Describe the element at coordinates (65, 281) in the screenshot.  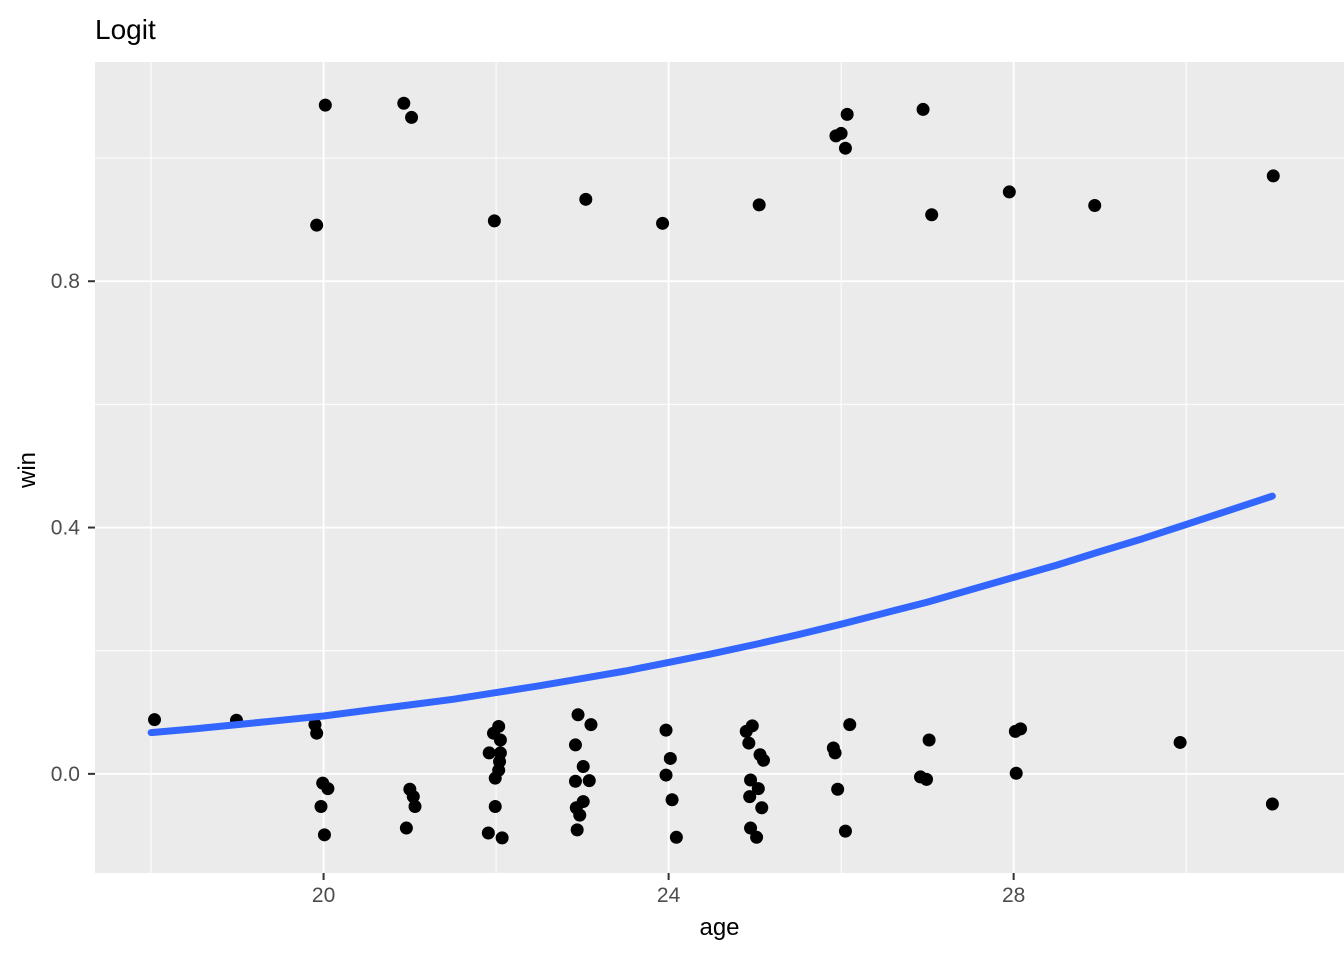
I see `y-tick-label: 0.8` at that location.